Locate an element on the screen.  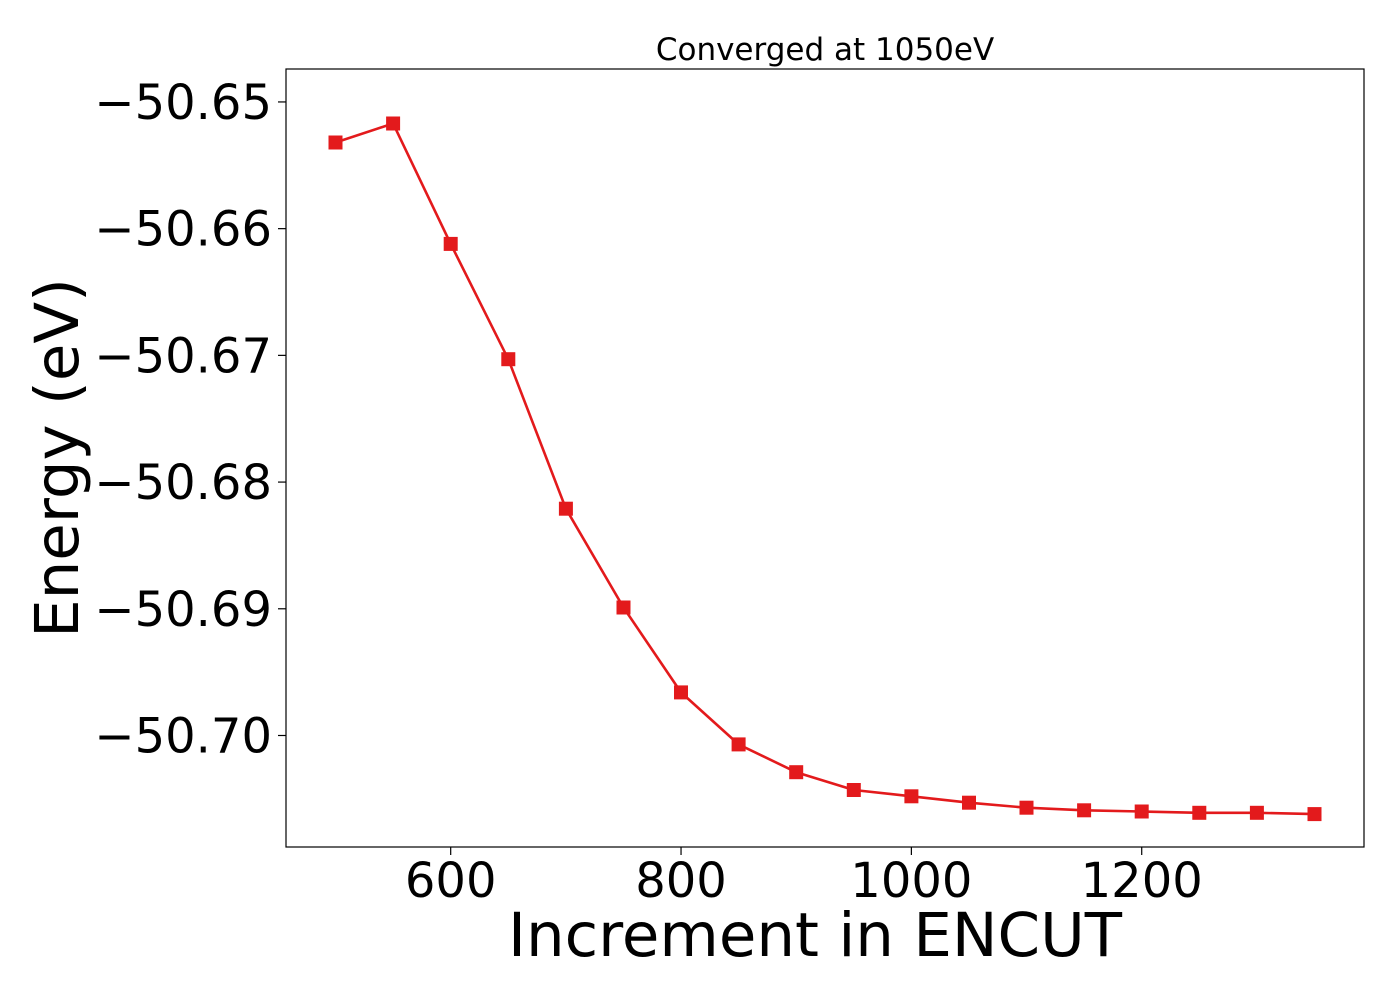
x-tick-label: 1000 is located at coordinates (911, 881).